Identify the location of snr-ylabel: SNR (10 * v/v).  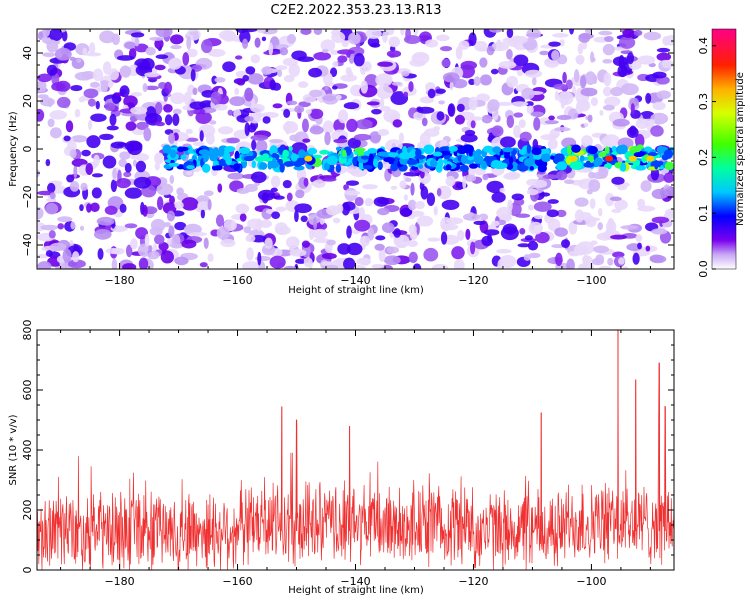
(13, 449).